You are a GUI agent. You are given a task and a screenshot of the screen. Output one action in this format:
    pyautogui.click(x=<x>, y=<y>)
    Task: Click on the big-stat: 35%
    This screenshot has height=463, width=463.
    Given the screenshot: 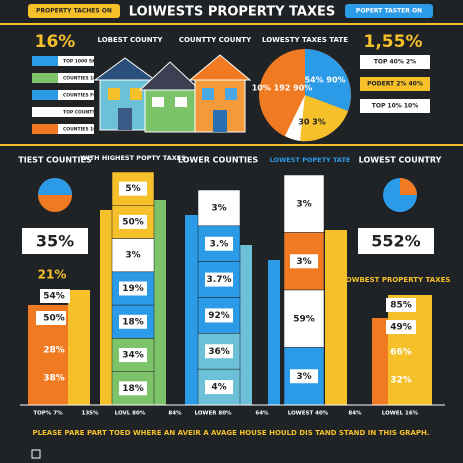 What is the action you would take?
    pyautogui.click(x=55, y=241)
    